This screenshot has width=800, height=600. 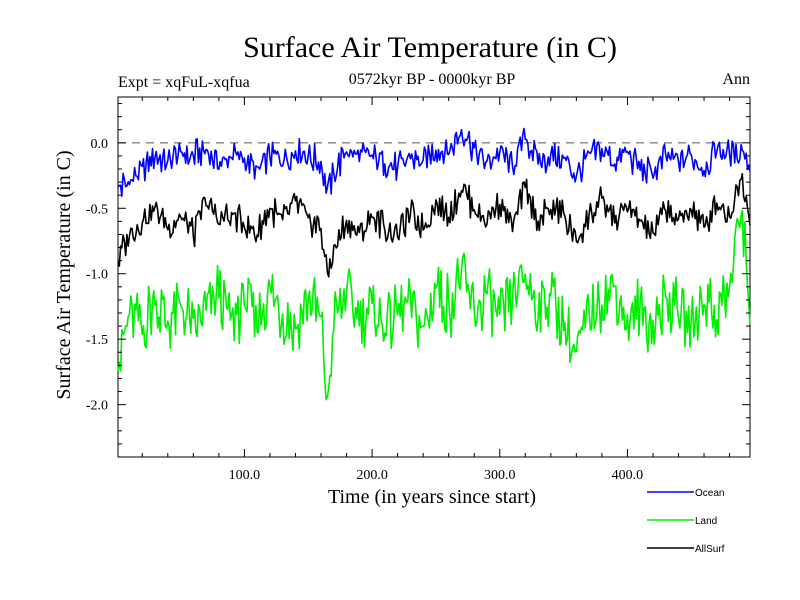 What do you see at coordinates (500, 475) in the screenshot?
I see `x-tick-label: 300.0` at bounding box center [500, 475].